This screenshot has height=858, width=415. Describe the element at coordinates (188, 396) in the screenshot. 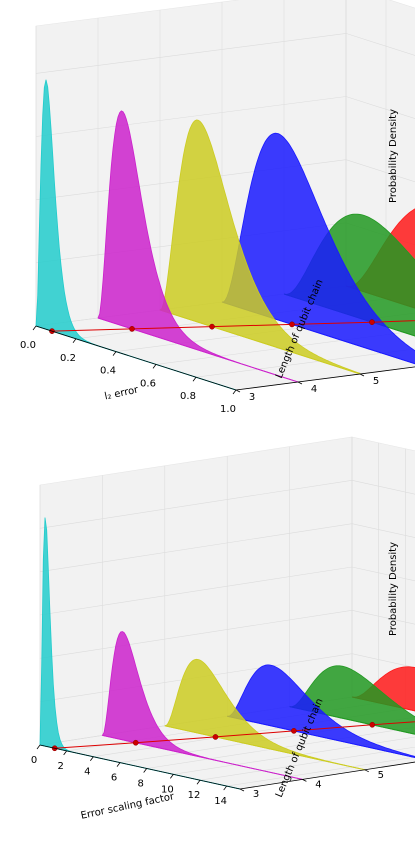

I see `x-tick-label: 0.8` at that location.